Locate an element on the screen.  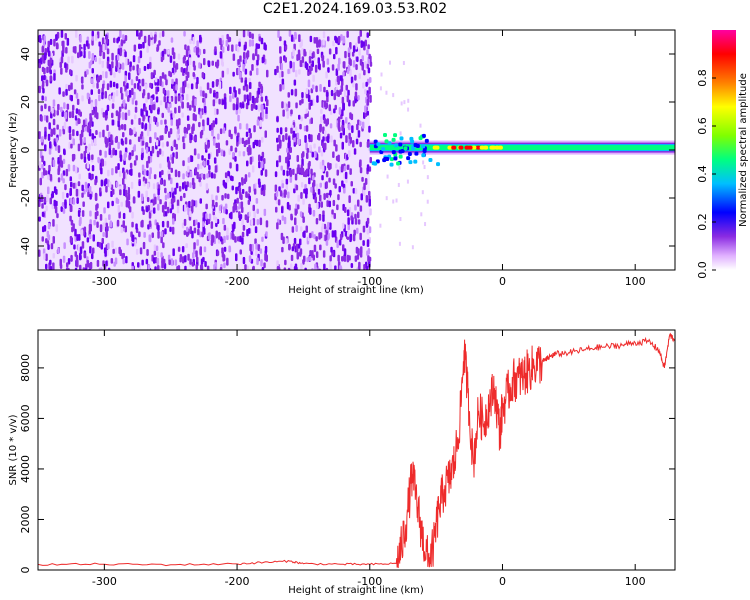
colorbar-tick-label: 0.4 is located at coordinates (702, 174).